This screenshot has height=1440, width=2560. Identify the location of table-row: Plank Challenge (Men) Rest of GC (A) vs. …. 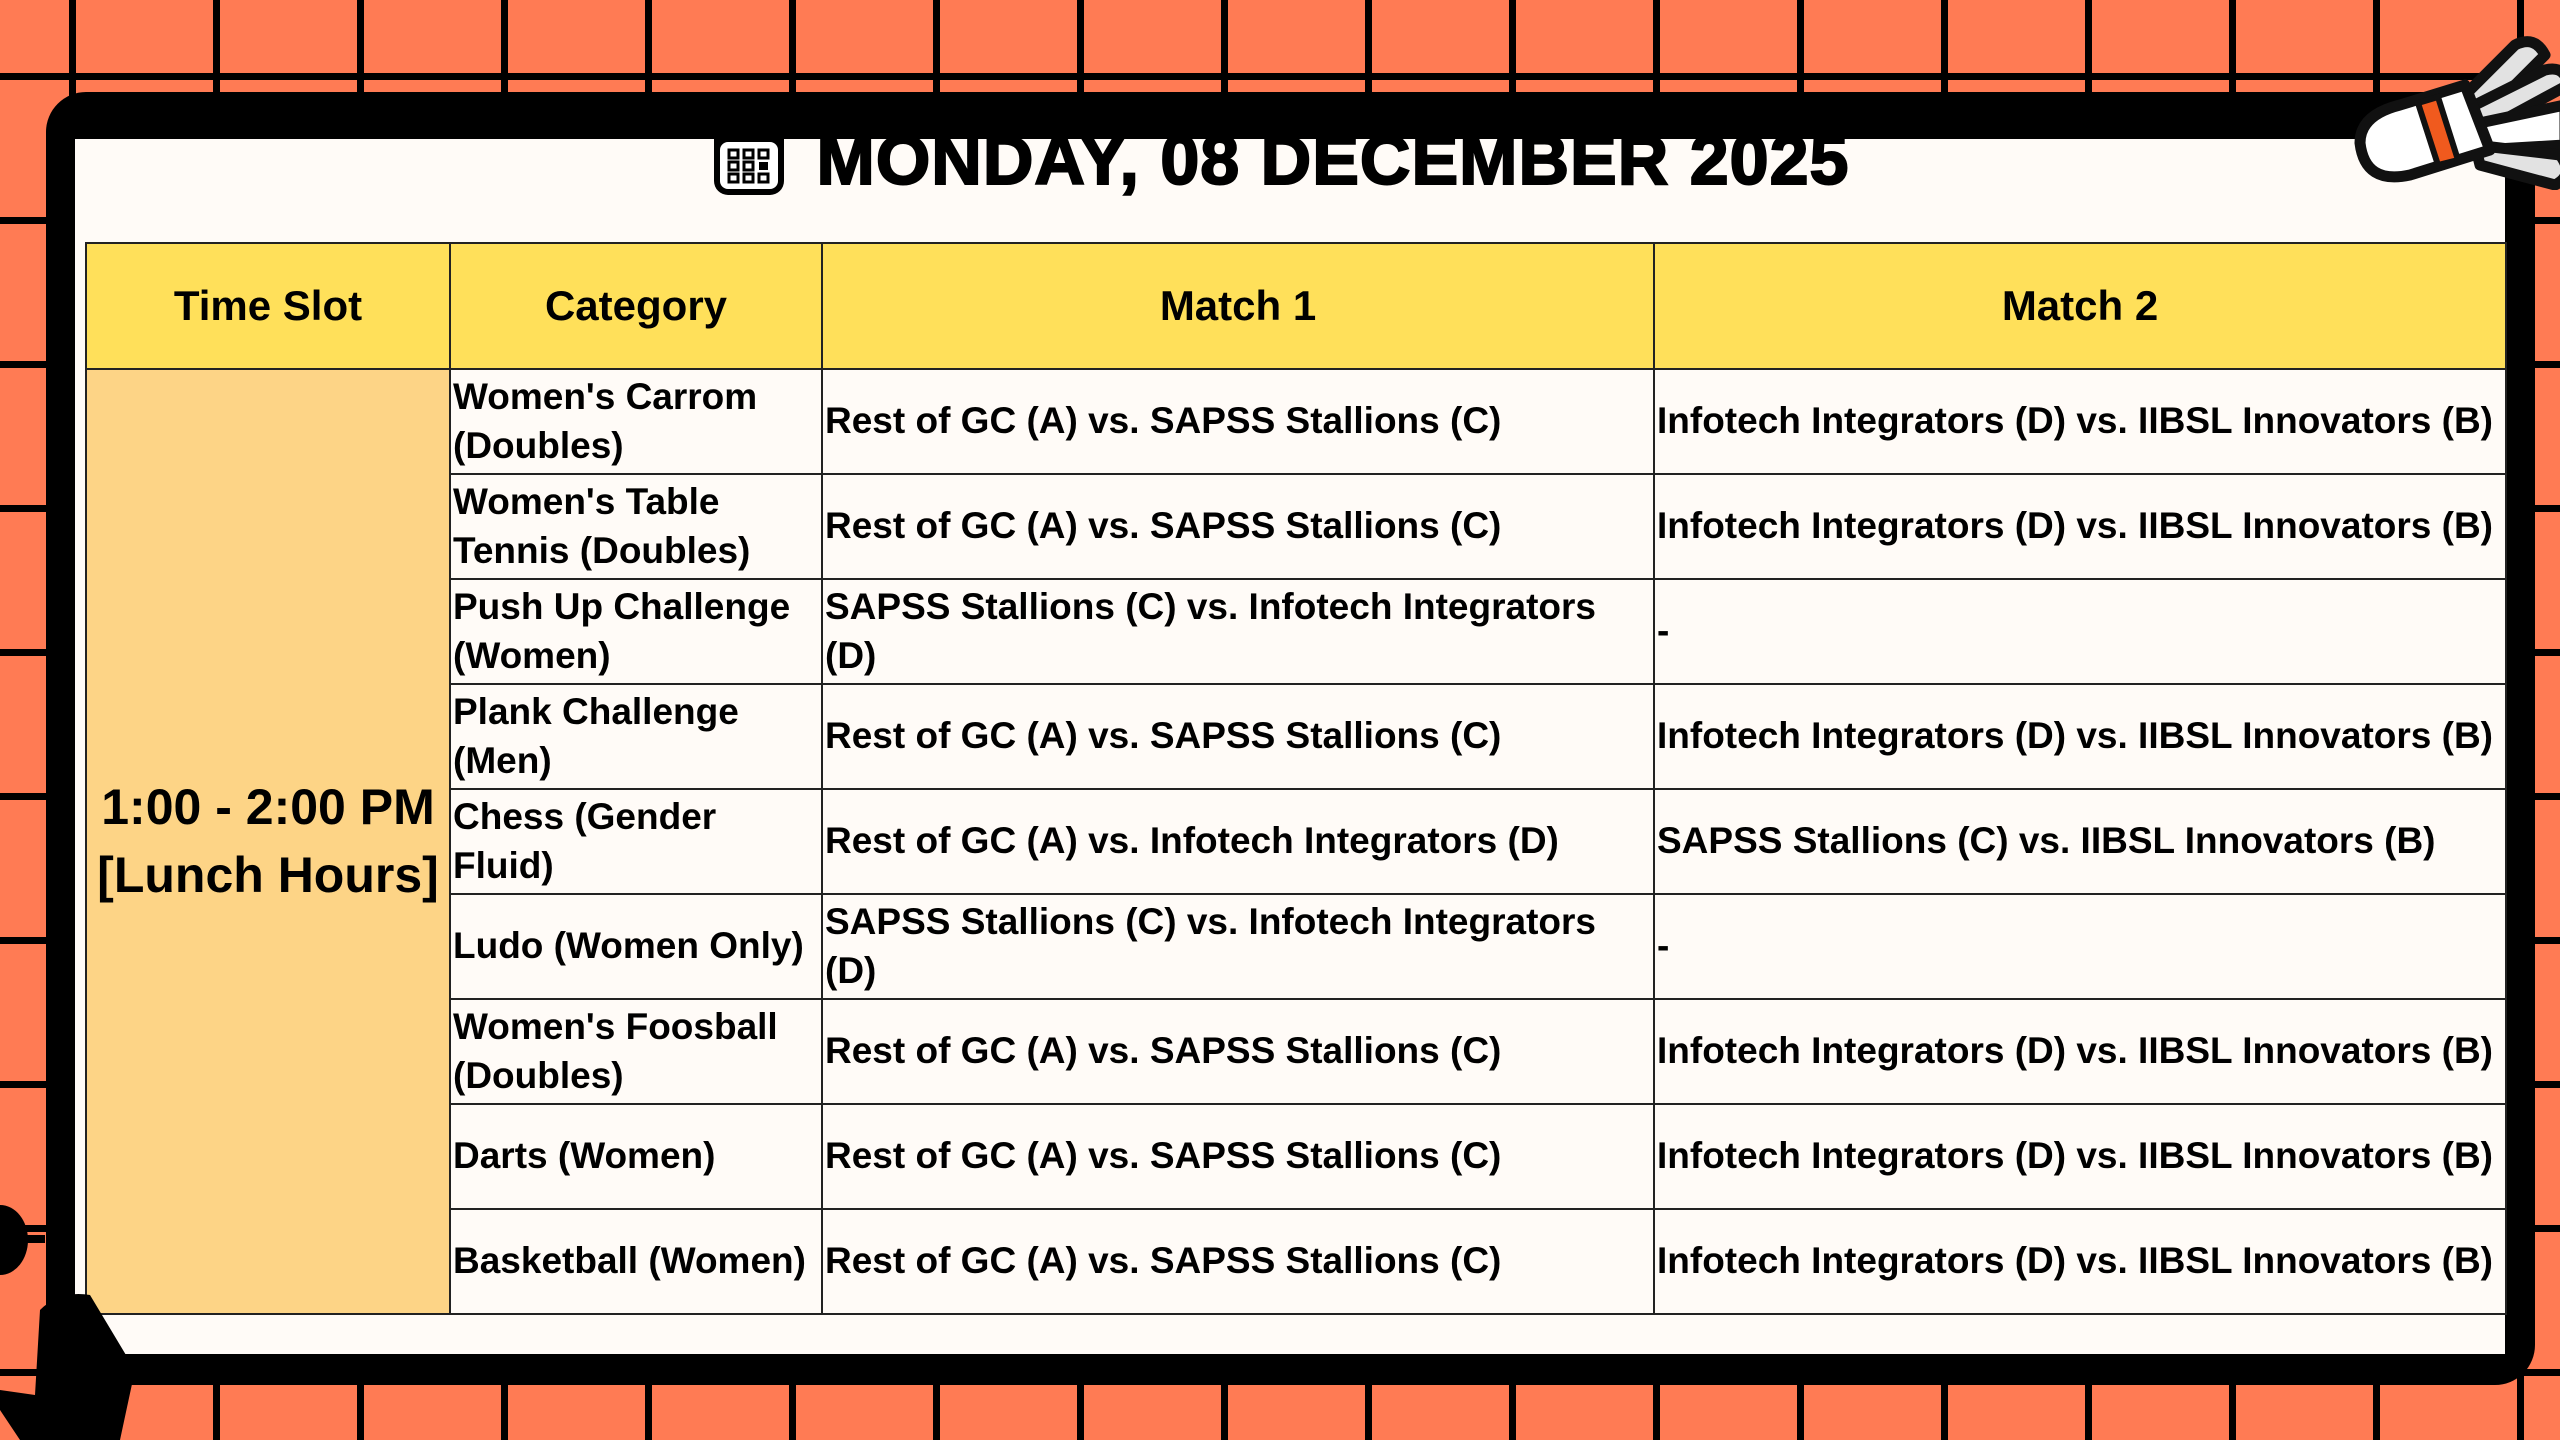
(1296, 736).